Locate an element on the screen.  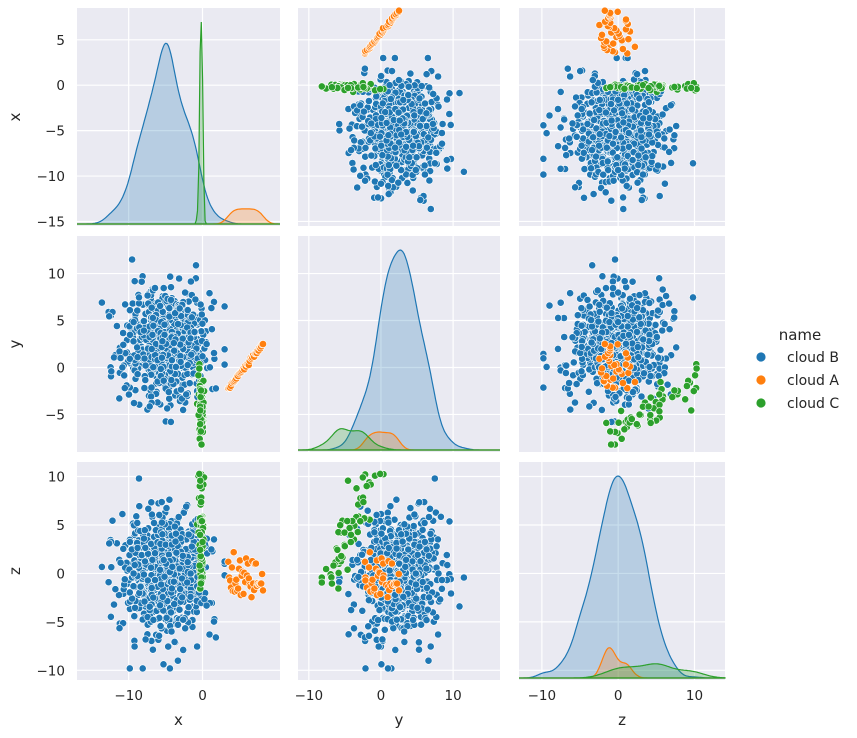
x-tick-label: −10 is located at coordinates (128, 696).